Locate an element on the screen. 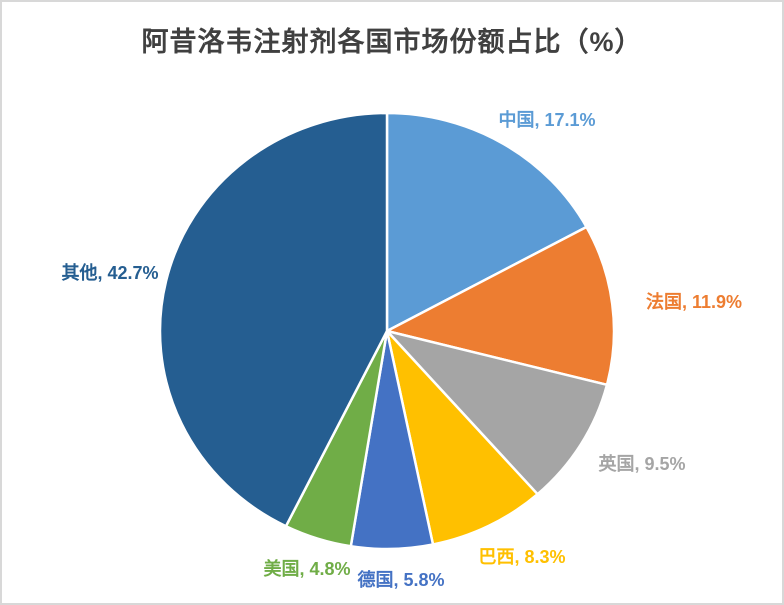  pie-slice-label-1: 法国, 11.9% is located at coordinates (694, 302).